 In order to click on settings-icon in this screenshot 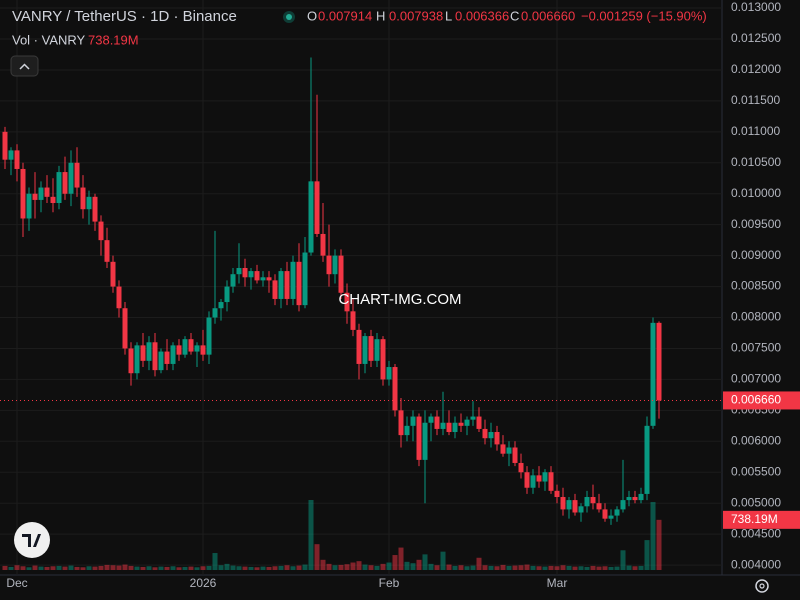, I will do `click(762, 586)`.